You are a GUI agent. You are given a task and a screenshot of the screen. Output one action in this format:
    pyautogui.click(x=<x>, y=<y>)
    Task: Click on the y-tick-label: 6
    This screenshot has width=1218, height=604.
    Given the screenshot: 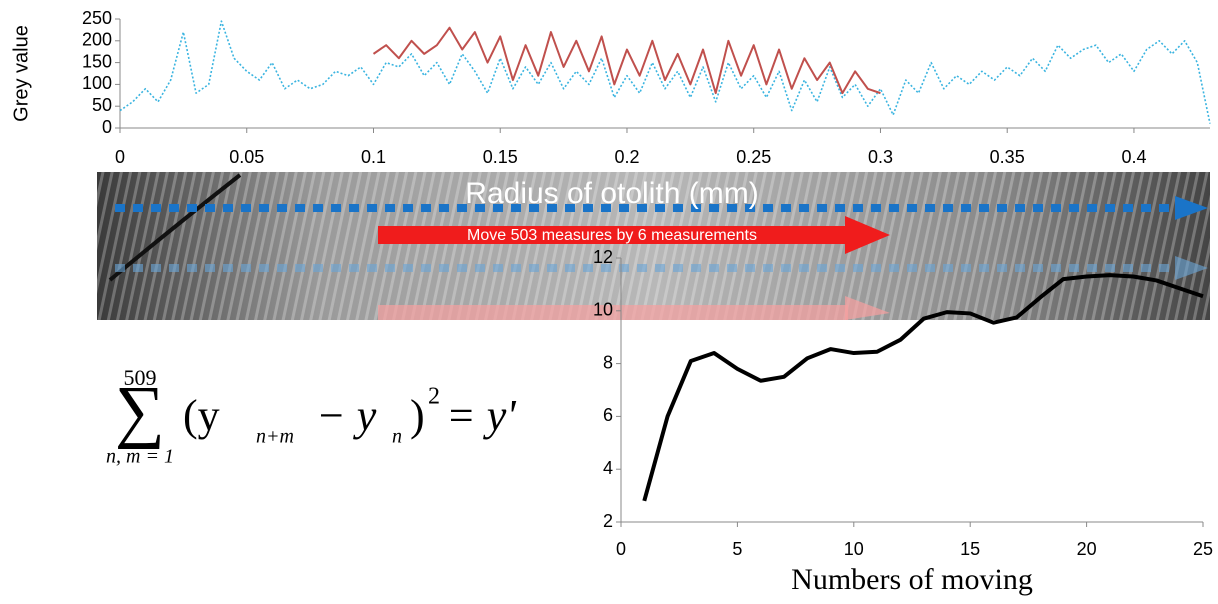 What is the action you would take?
    pyautogui.click(x=608, y=415)
    